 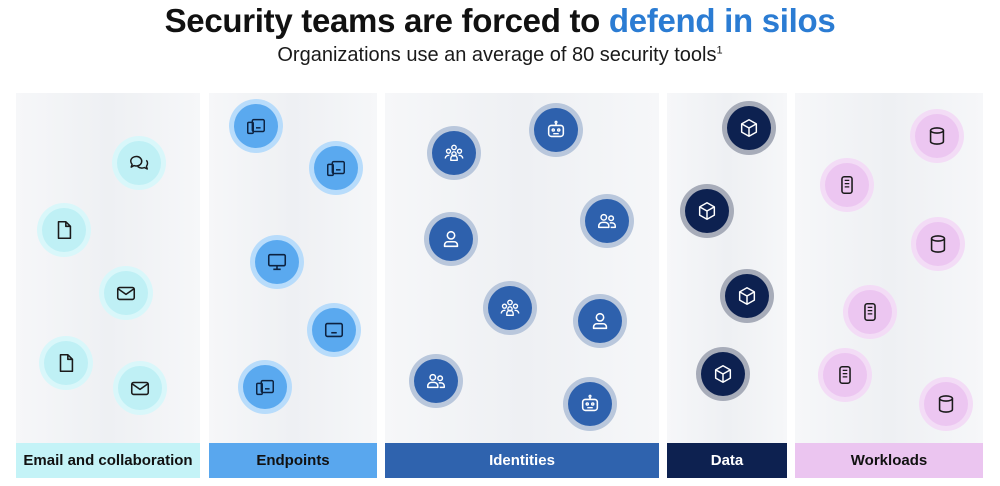 I want to click on category-label: Email and collaboration, so click(x=108, y=460).